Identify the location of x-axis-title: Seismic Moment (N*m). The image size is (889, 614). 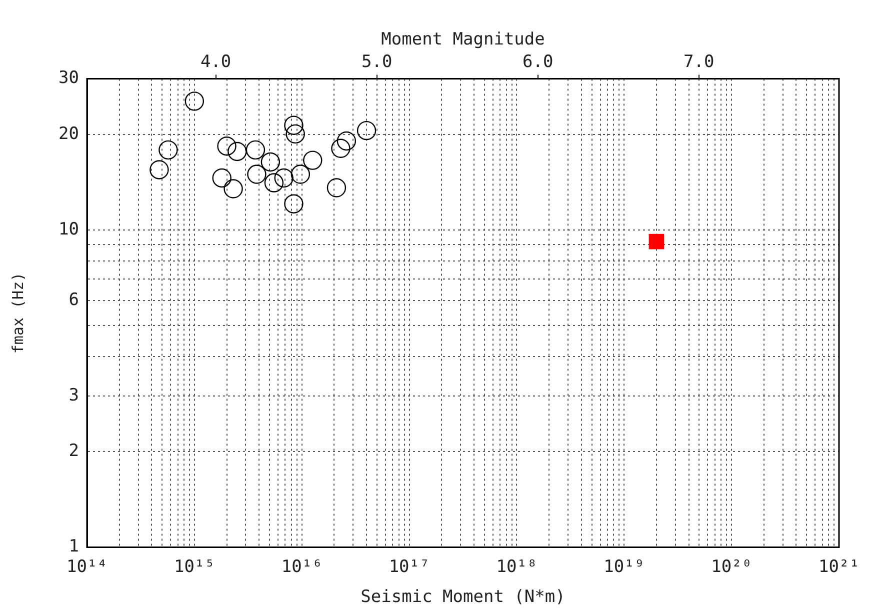
(463, 597).